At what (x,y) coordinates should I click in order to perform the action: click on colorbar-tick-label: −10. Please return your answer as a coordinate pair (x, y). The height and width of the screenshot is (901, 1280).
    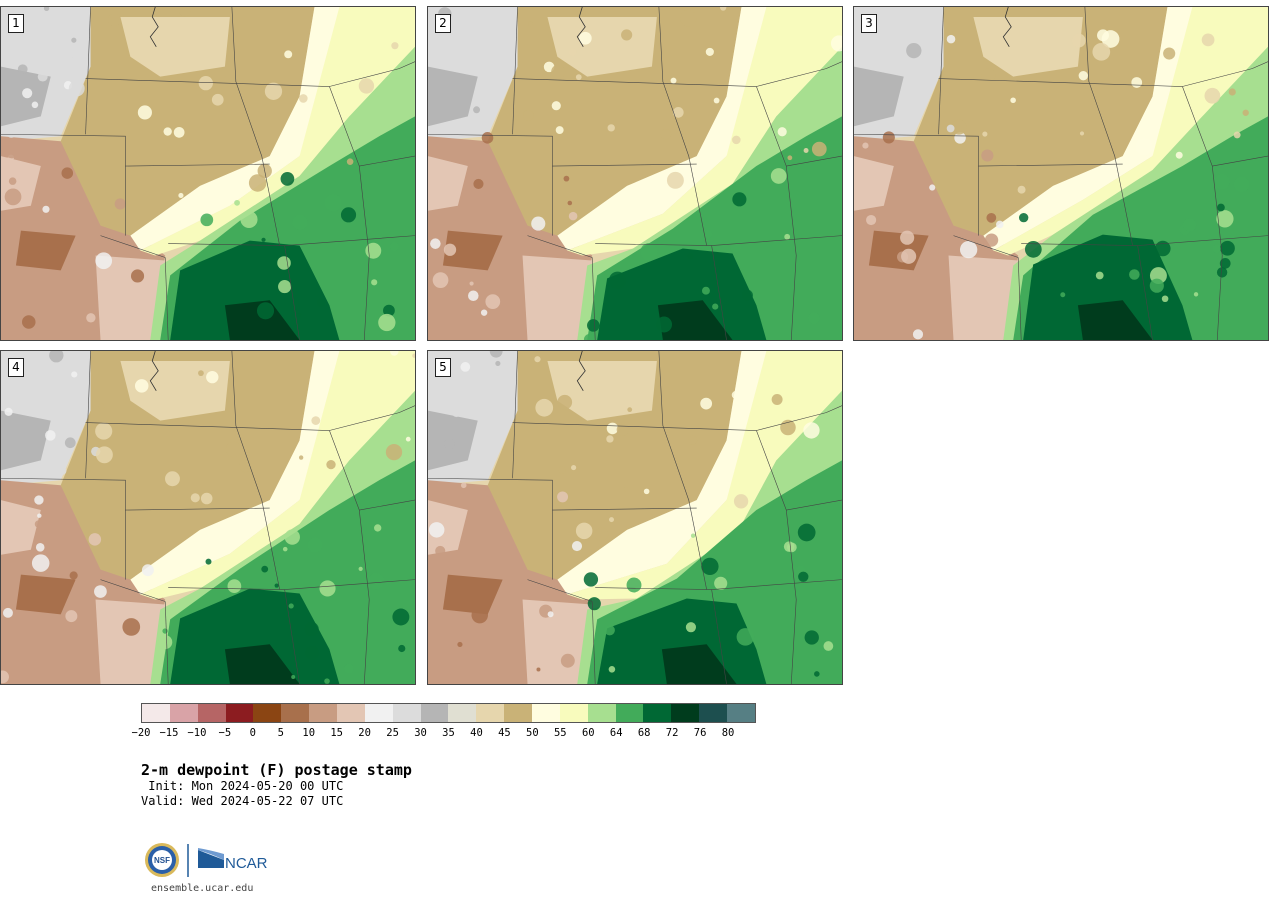
    Looking at the image, I should click on (197, 733).